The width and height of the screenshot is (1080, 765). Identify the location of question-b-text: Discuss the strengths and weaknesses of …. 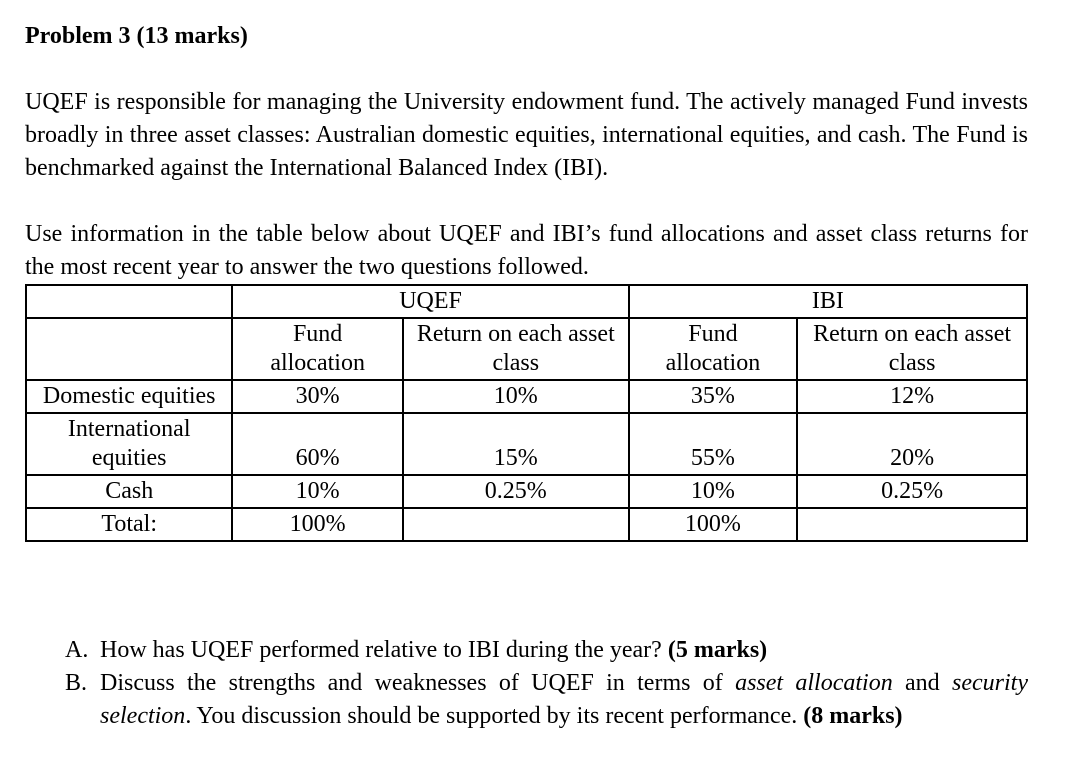
(564, 700).